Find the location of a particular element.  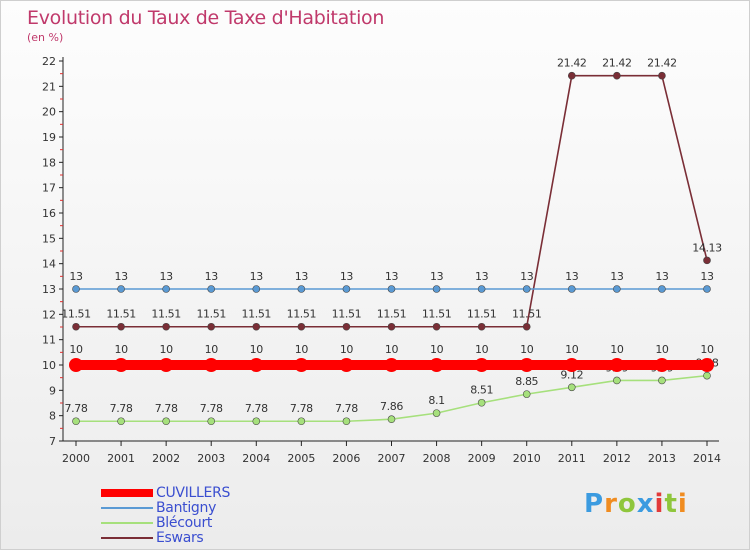

logo-letter: i is located at coordinates (682, 504).